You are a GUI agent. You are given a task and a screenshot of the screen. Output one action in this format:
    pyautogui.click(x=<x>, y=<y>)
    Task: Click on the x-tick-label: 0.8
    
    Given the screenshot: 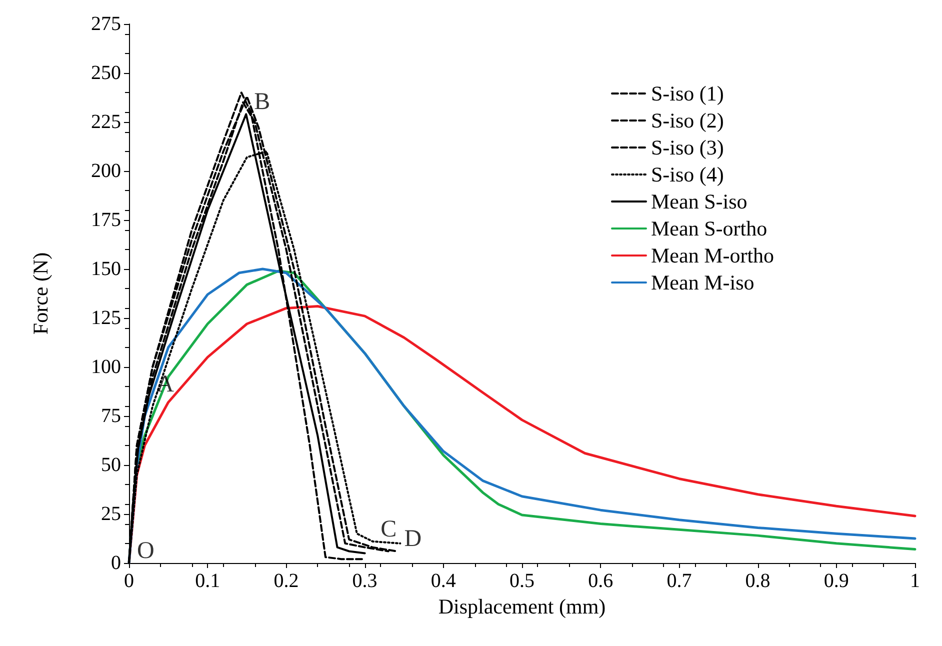 What is the action you would take?
    pyautogui.click(x=757, y=581)
    